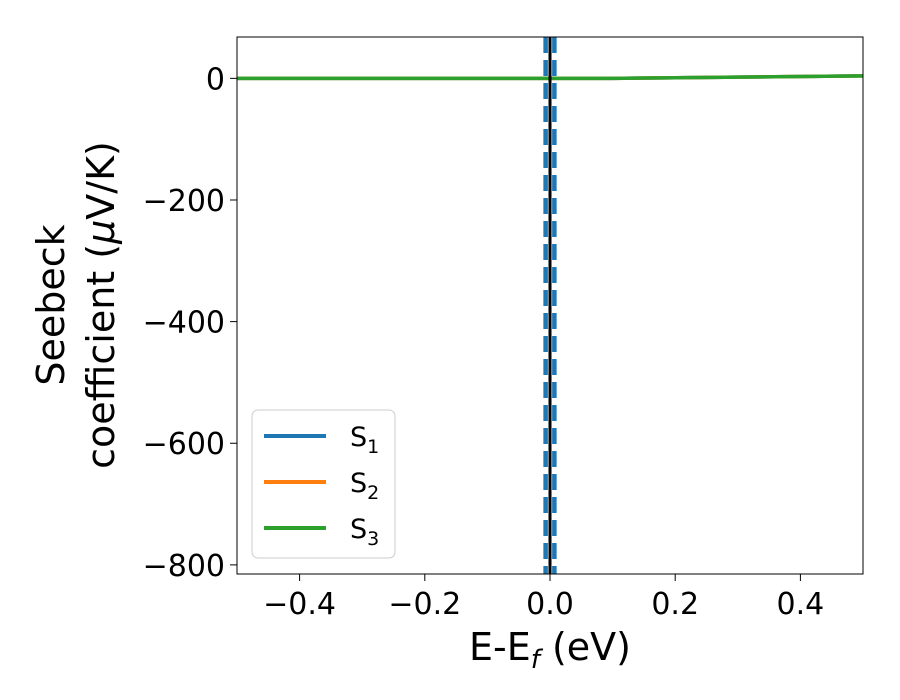 This screenshot has width=900, height=700. What do you see at coordinates (550, 604) in the screenshot?
I see `x-tick-label: 0.0` at bounding box center [550, 604].